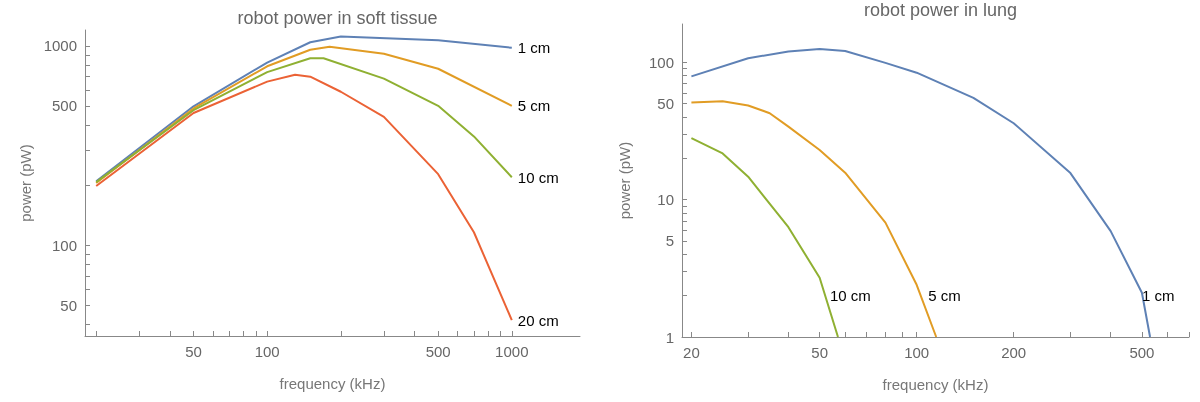 Image resolution: width=1200 pixels, height=402 pixels. Describe the element at coordinates (60, 46) in the screenshot. I see `y-tick-label: 1000` at that location.